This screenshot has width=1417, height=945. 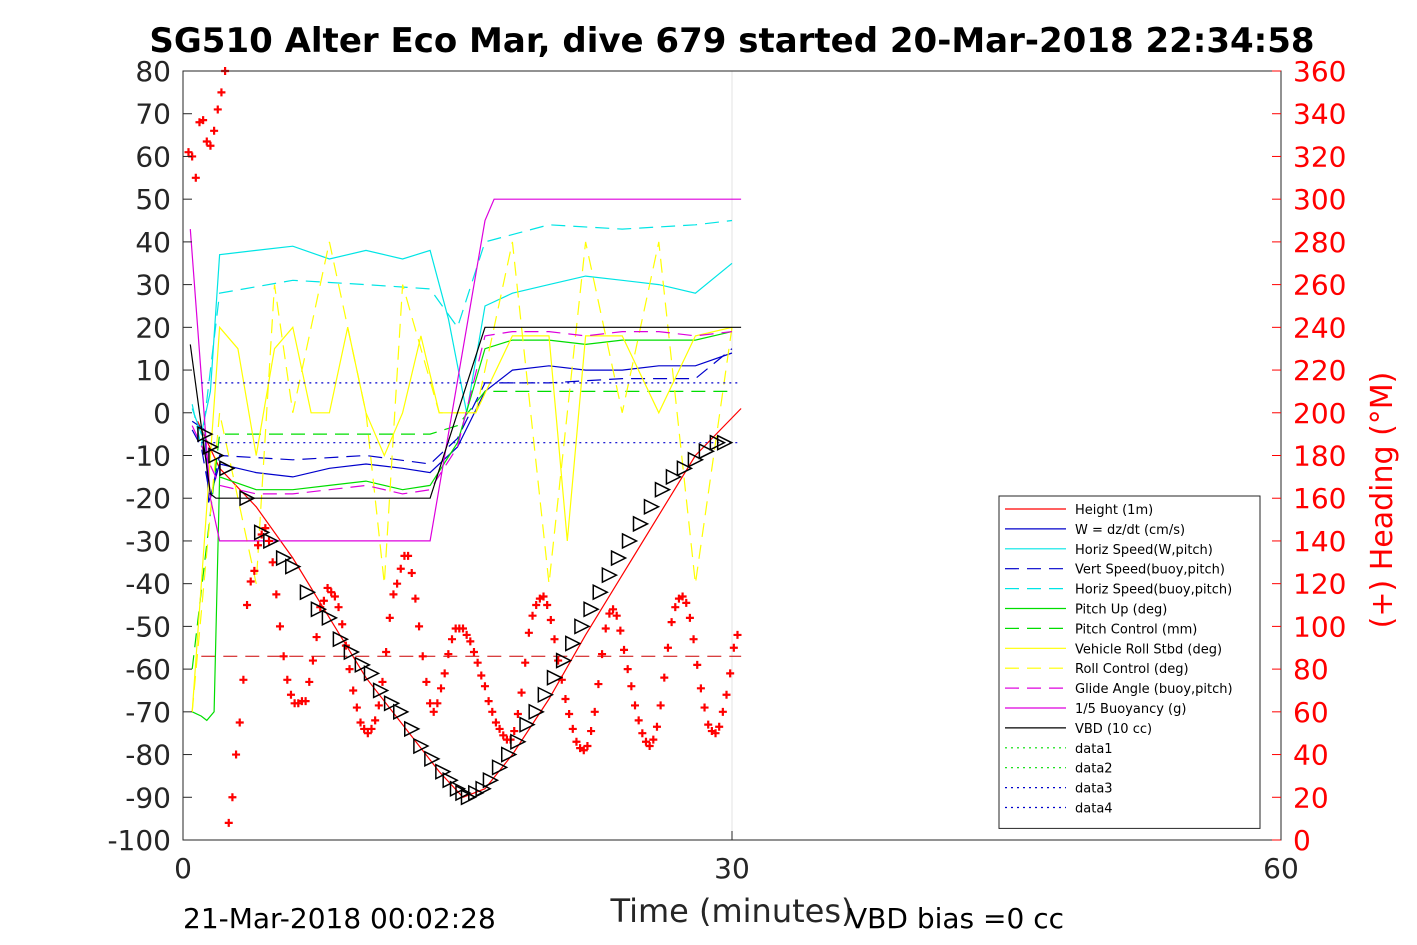 What do you see at coordinates (1319, 242) in the screenshot?
I see `right-tick-label: 280` at bounding box center [1319, 242].